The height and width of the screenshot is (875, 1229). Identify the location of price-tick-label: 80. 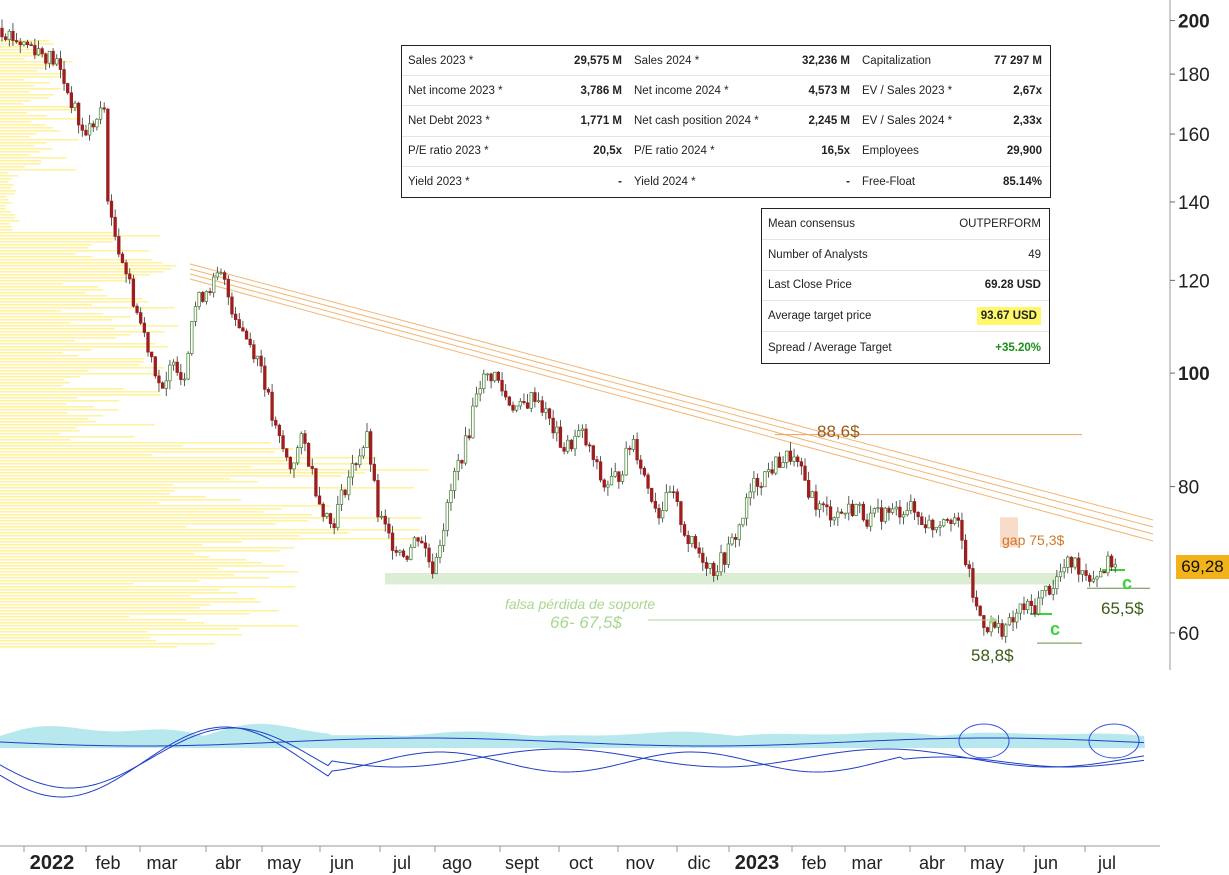
(1188, 488).